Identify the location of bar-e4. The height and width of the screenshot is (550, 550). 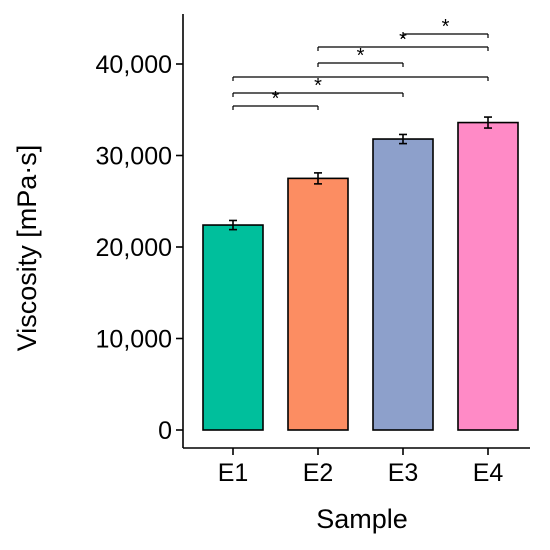
(488, 276).